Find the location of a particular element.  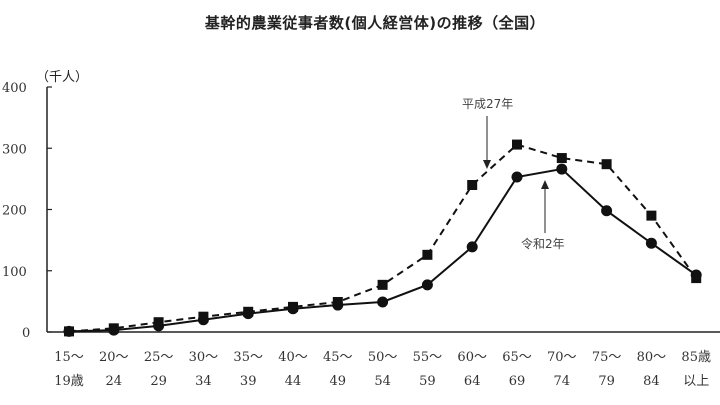

x-tick-label: 39 is located at coordinates (248, 381).